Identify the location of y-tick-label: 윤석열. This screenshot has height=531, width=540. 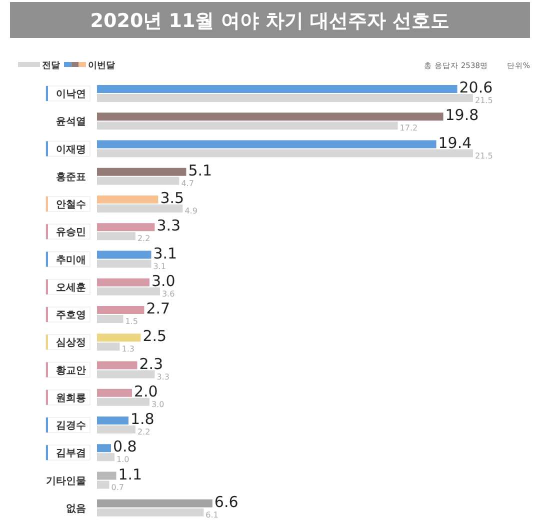
(71, 122).